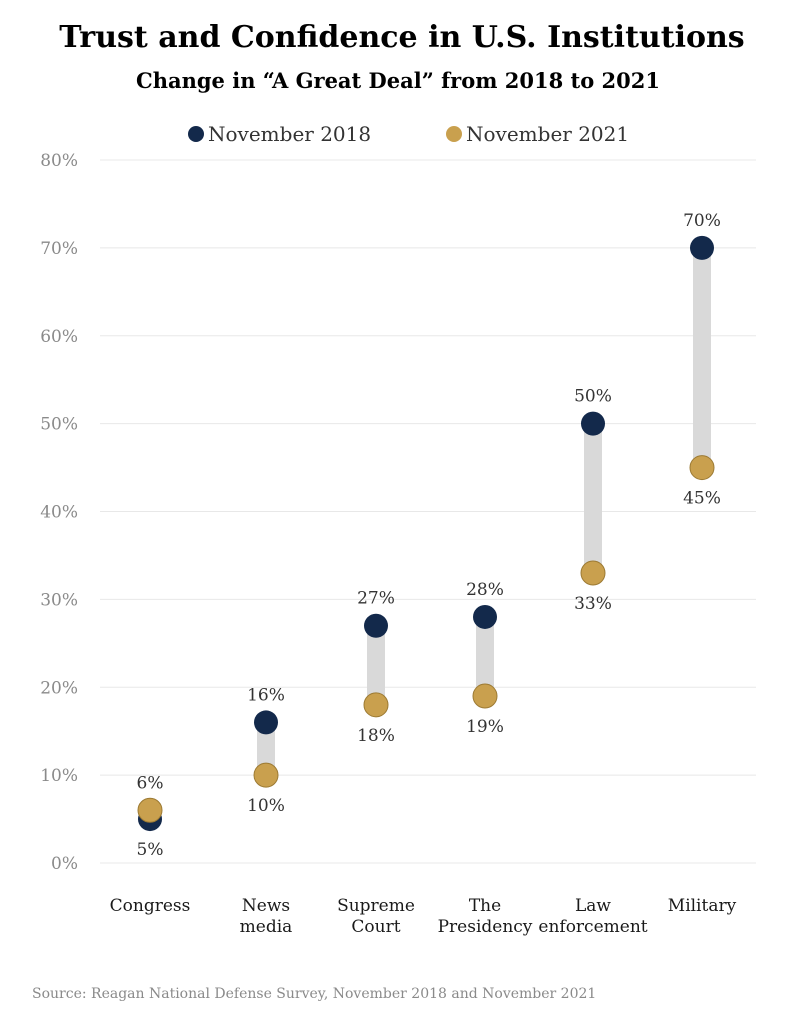 Image resolution: width=786 pixels, height=1024 pixels. I want to click on y-axis-ticks: 0% 10% 20% 30% 40% 50% 60% 70% 80%, so click(59, 512).